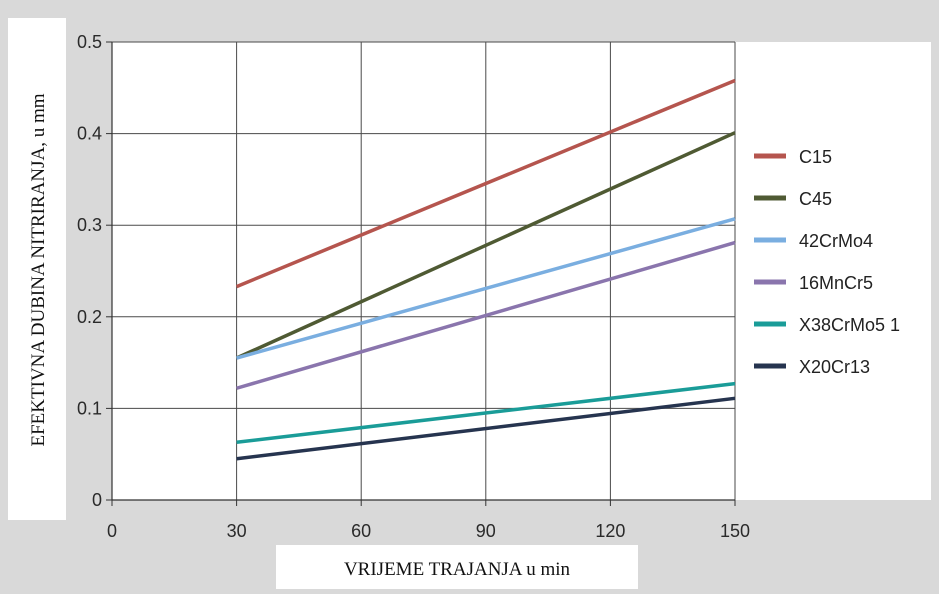 The width and height of the screenshot is (939, 594). What do you see at coordinates (836, 283) in the screenshot?
I see `legend-label-4: 16MnCr5` at bounding box center [836, 283].